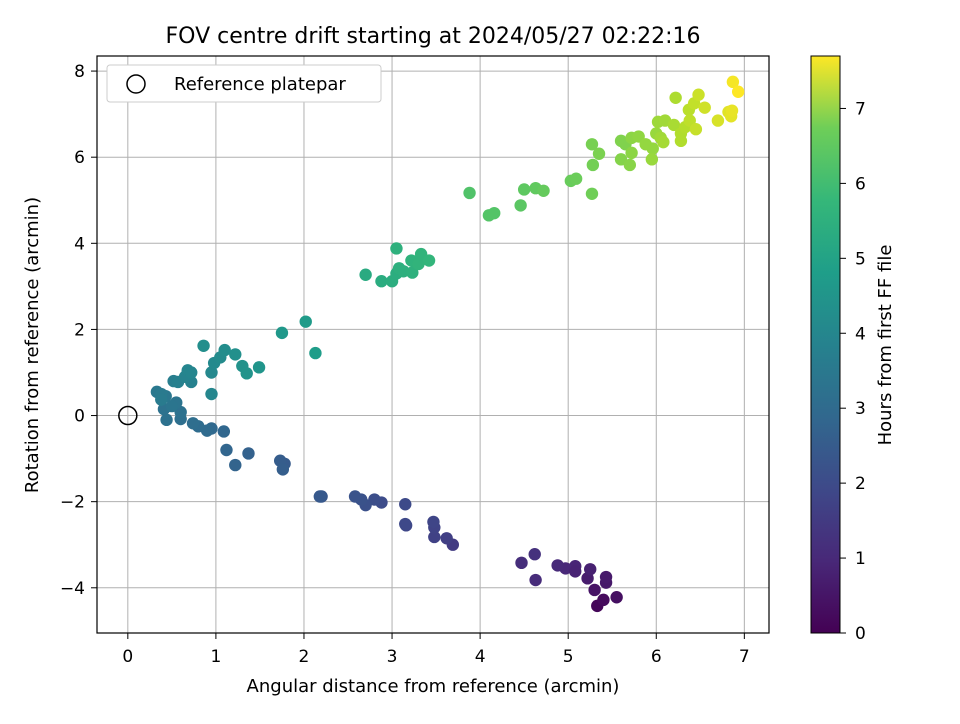 The image size is (960, 724). What do you see at coordinates (79, 158) in the screenshot?
I see `y-tick-label: 6` at bounding box center [79, 158].